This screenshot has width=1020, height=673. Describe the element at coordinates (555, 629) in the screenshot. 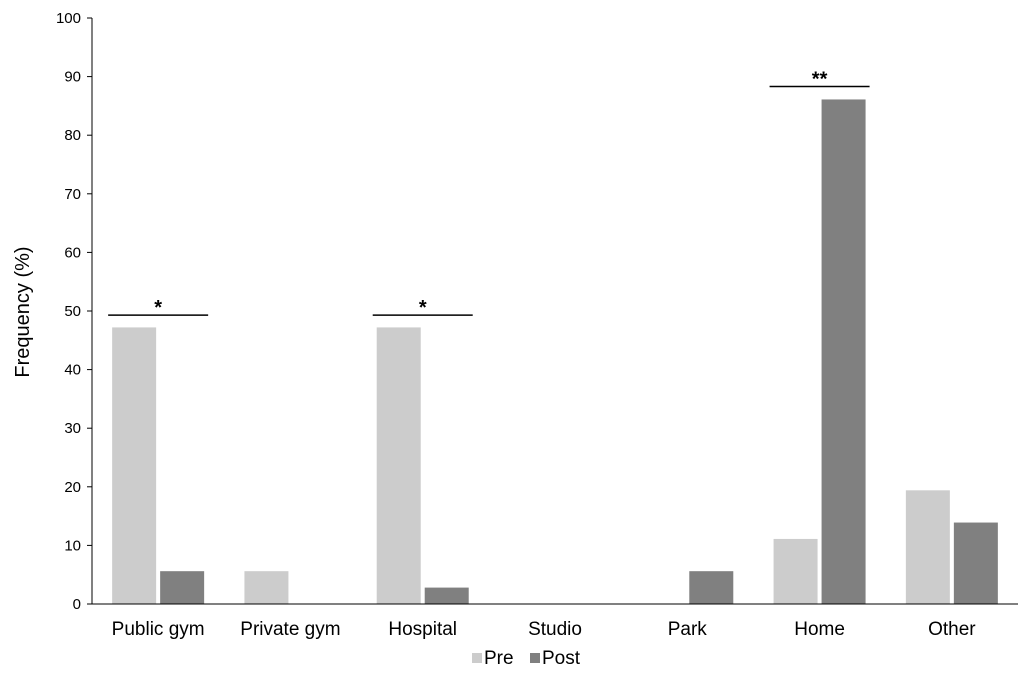

I see `x-category-label: Studio` at that location.